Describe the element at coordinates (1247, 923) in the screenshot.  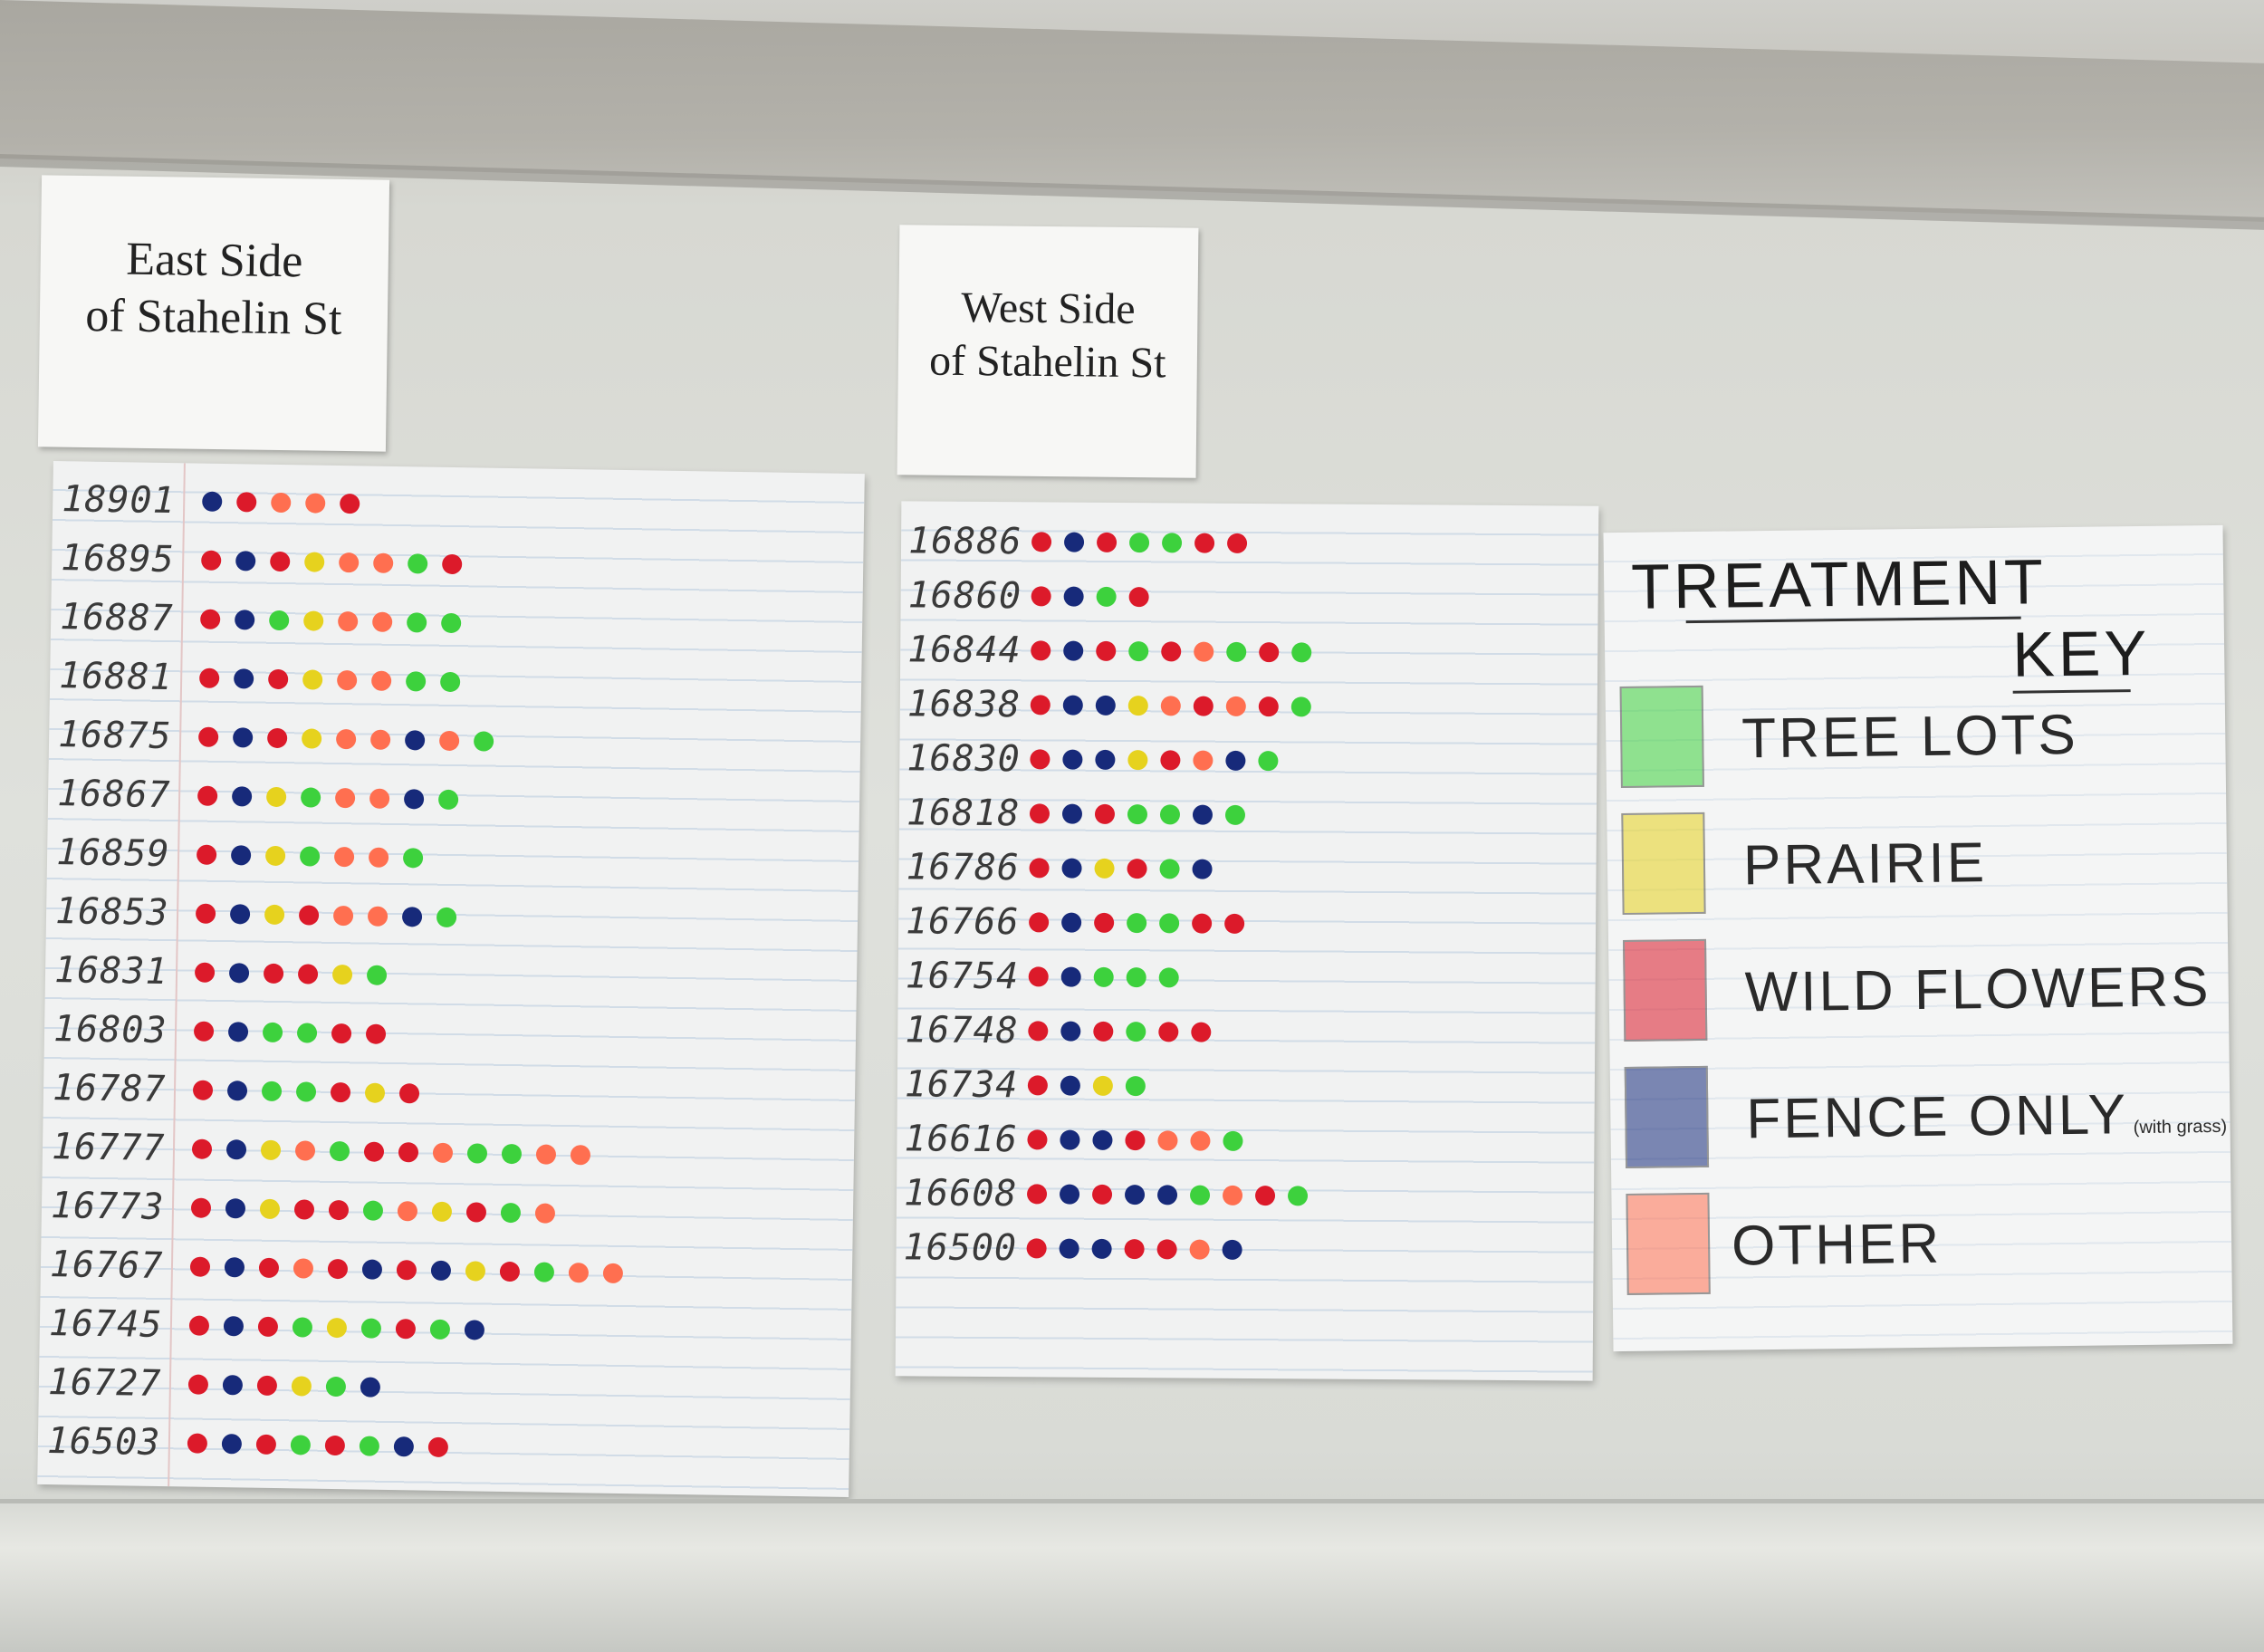
I see `address-row: 16766` at that location.